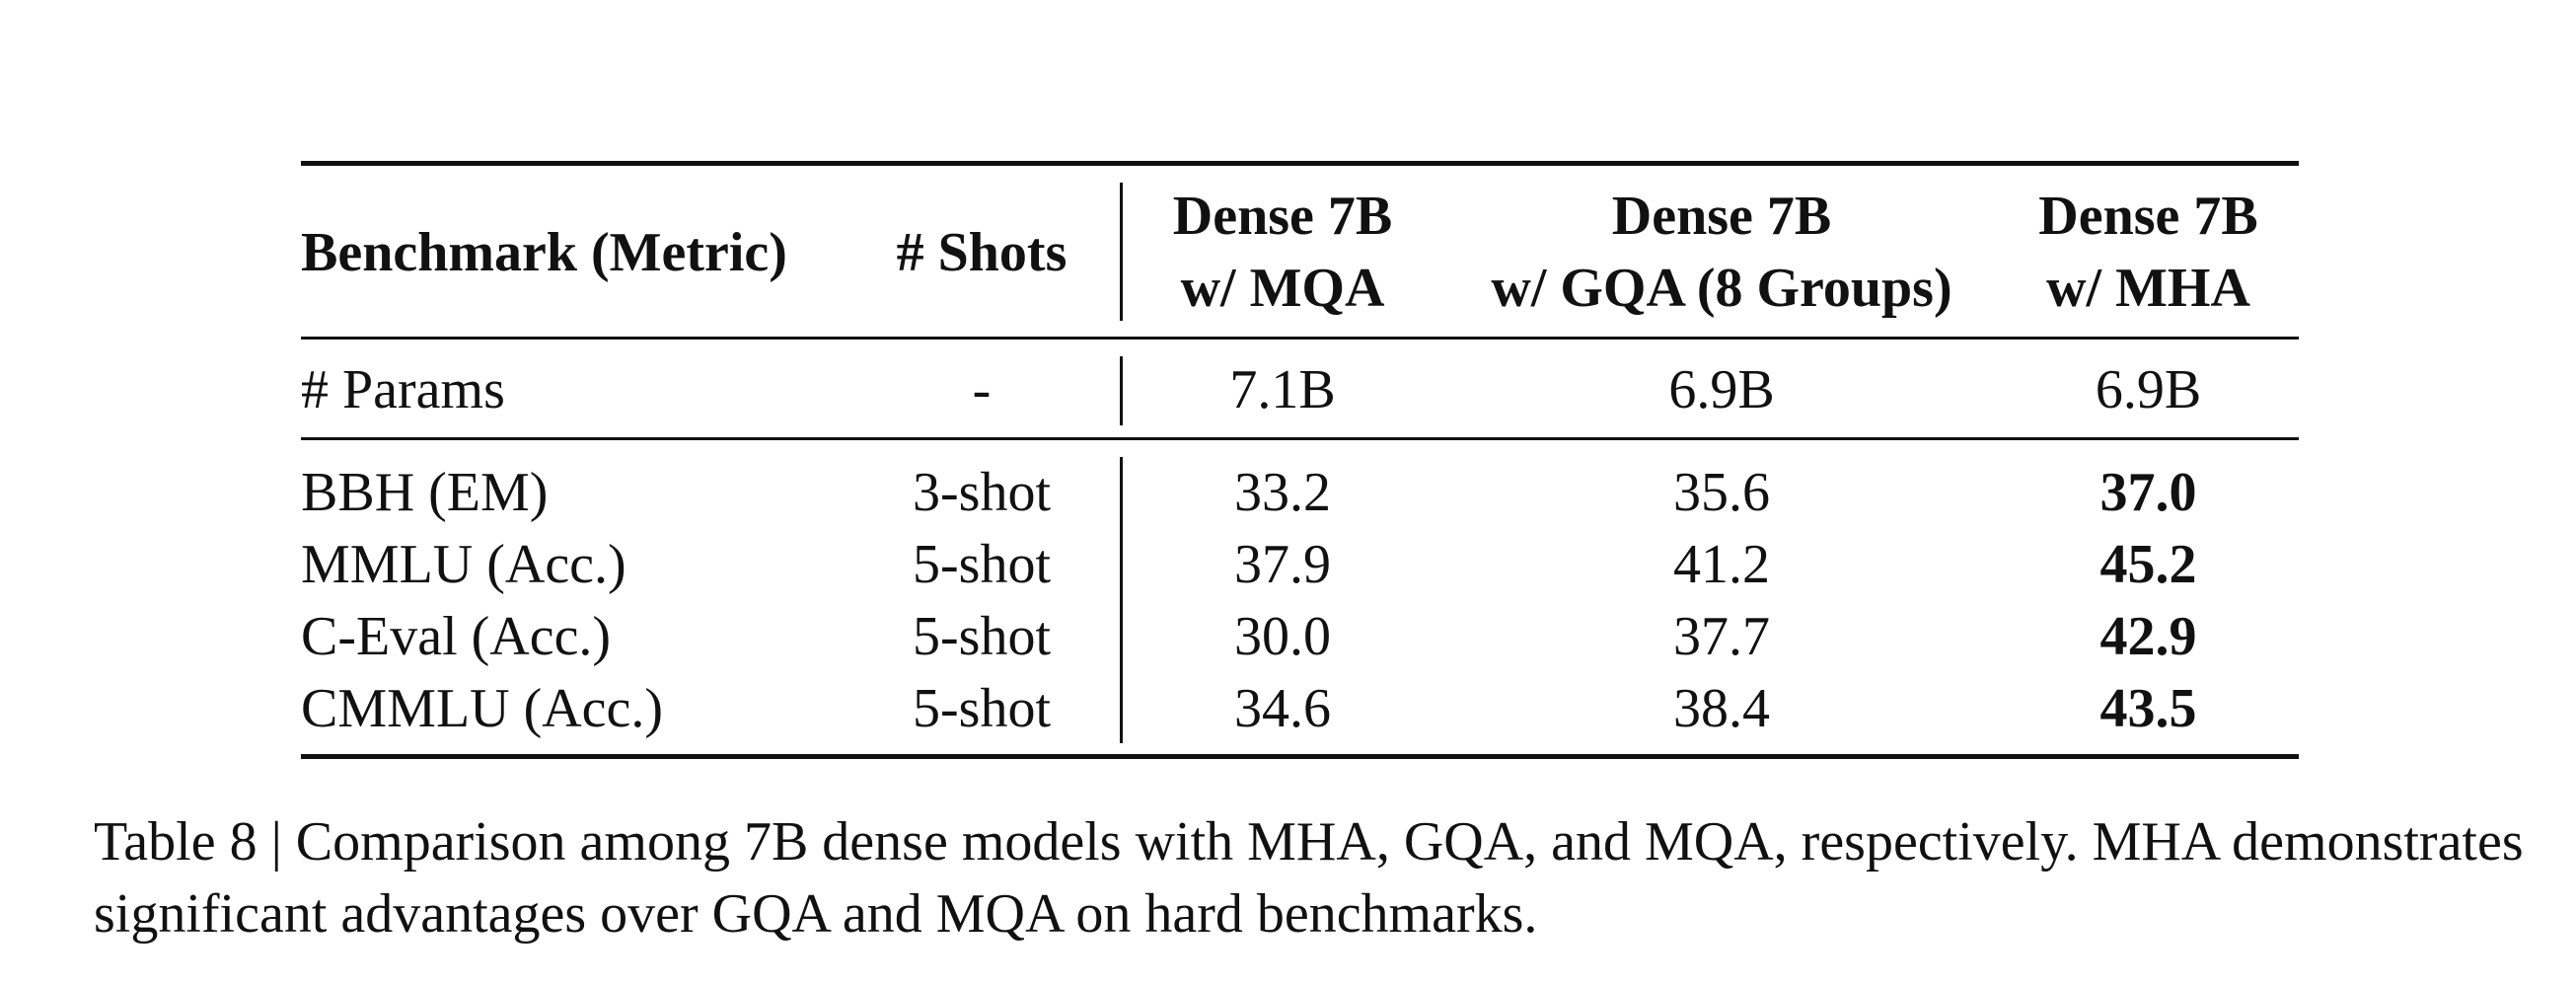 The width and height of the screenshot is (2576, 987). Describe the element at coordinates (2148, 708) in the screenshot. I see `table-row-mha: 43.5` at that location.